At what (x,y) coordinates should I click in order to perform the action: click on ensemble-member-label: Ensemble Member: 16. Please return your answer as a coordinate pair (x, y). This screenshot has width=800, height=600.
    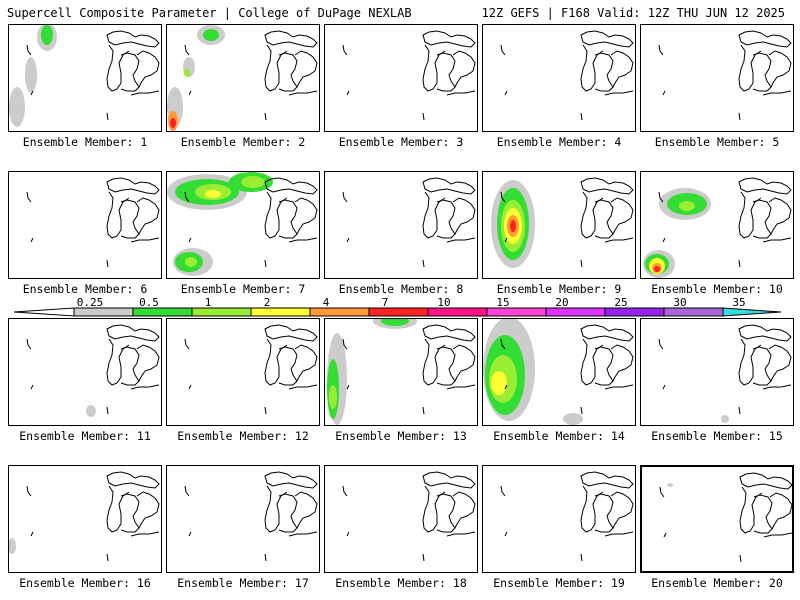
    Looking at the image, I should click on (85, 583).